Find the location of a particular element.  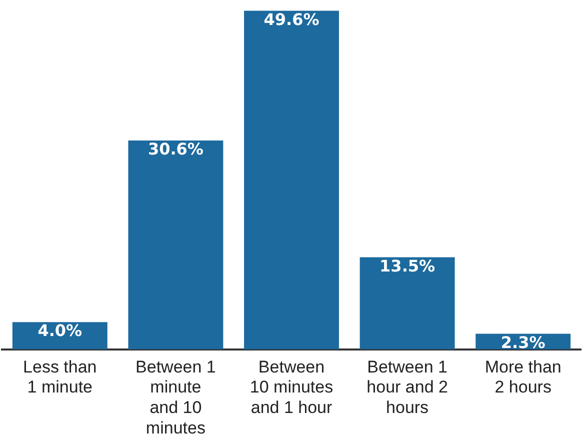

x-tick-label: Between 1 hour and 2 hours is located at coordinates (407, 387).